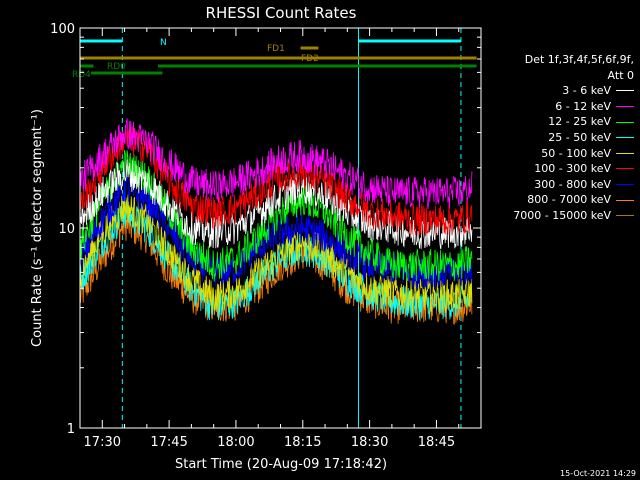 Image resolution: width=640 pixels, height=480 pixels. What do you see at coordinates (102, 442) in the screenshot?
I see `x-tick-label: 17:30` at bounding box center [102, 442].